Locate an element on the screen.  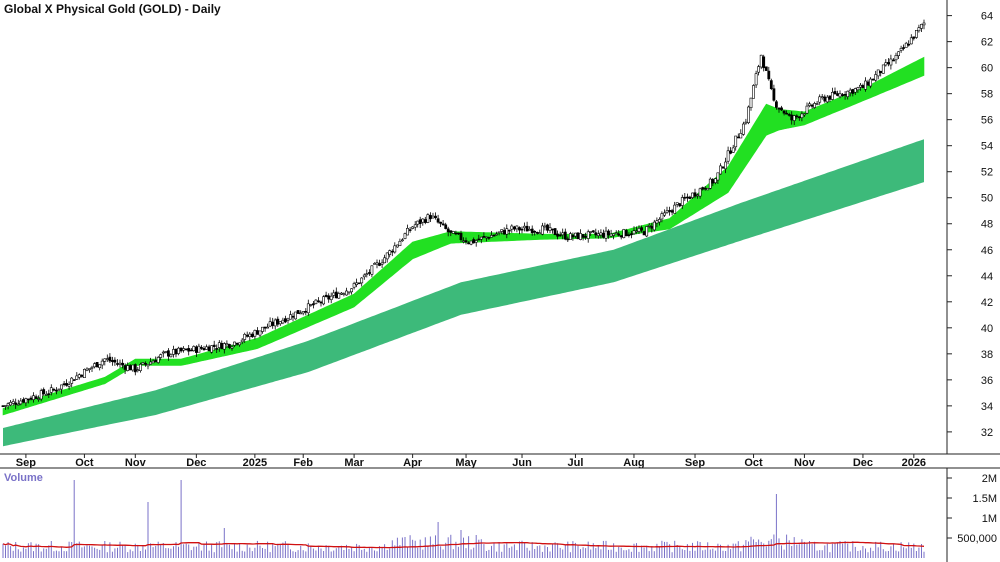
volume-title: Volume is located at coordinates (23, 478).